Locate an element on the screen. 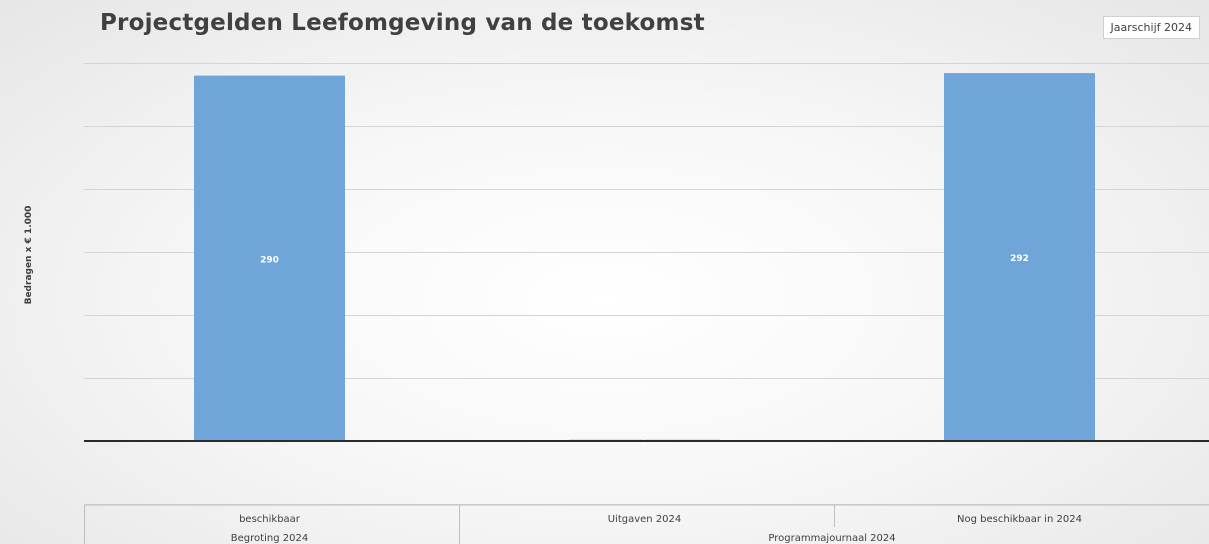 The width and height of the screenshot is (1209, 544). x-tick-label: beschikbaar is located at coordinates (270, 519).